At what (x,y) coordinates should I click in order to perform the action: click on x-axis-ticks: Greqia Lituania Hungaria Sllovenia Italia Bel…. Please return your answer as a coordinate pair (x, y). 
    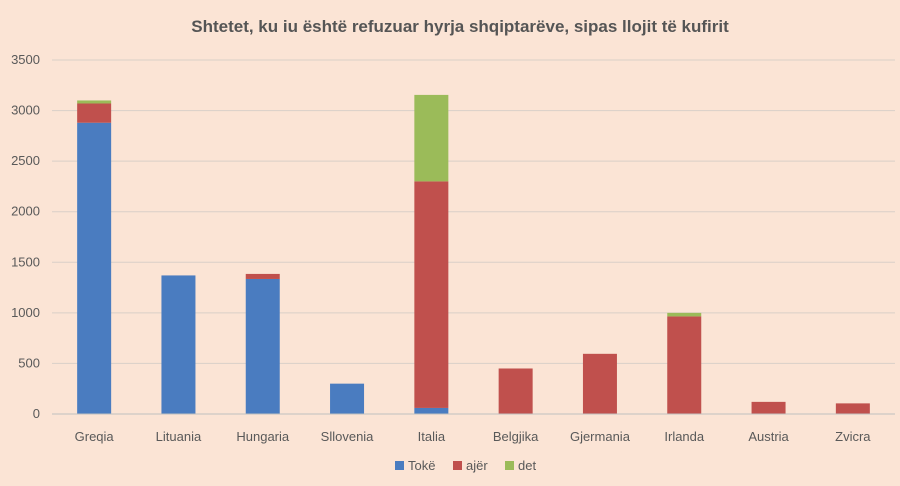
    Looking at the image, I should click on (473, 436).